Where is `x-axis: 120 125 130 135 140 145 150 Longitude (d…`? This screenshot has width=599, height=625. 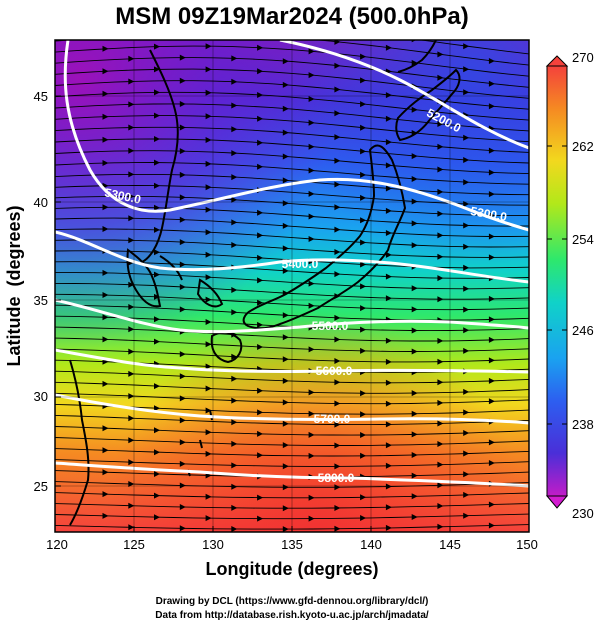
x-axis: 120 125 130 135 140 145 150 Longitude (d… is located at coordinates (292, 552).